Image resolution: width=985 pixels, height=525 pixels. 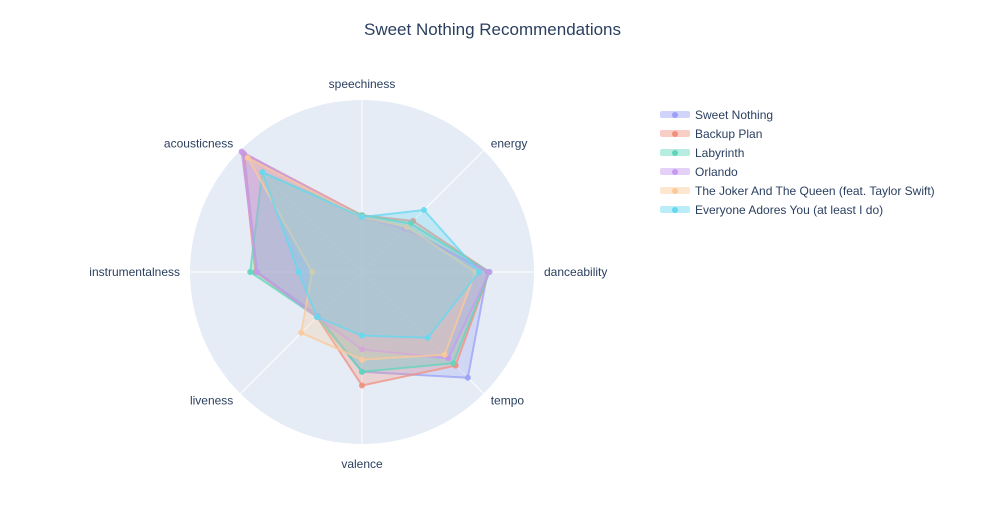 What do you see at coordinates (789, 209) in the screenshot?
I see `legend-label: Everyone Adores You (at least I do)` at bounding box center [789, 209].